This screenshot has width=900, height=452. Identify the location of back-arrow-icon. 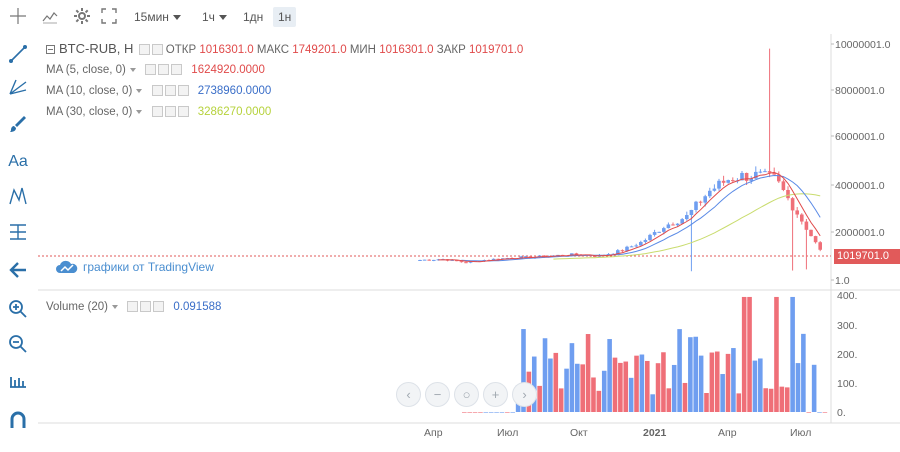
(18, 270).